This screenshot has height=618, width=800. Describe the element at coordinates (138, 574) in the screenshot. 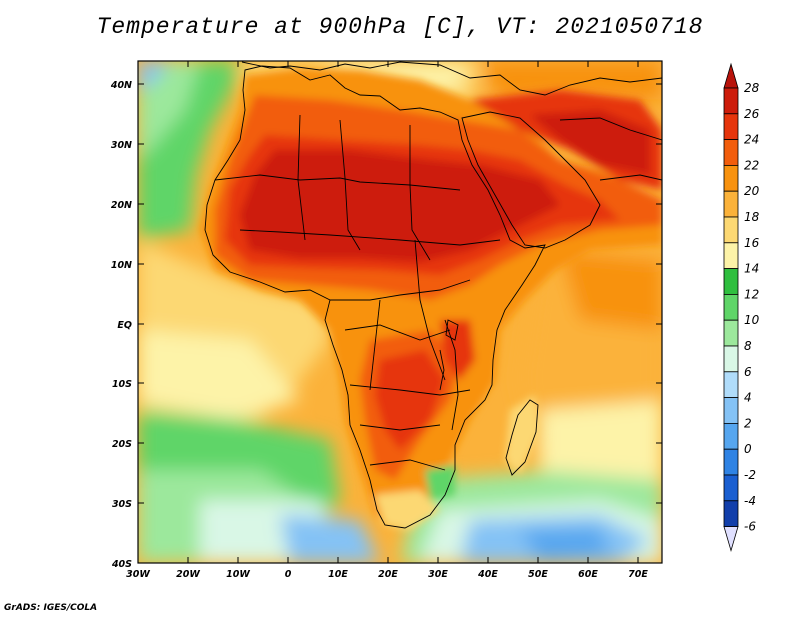

I see `lon-label: 30W` at that location.